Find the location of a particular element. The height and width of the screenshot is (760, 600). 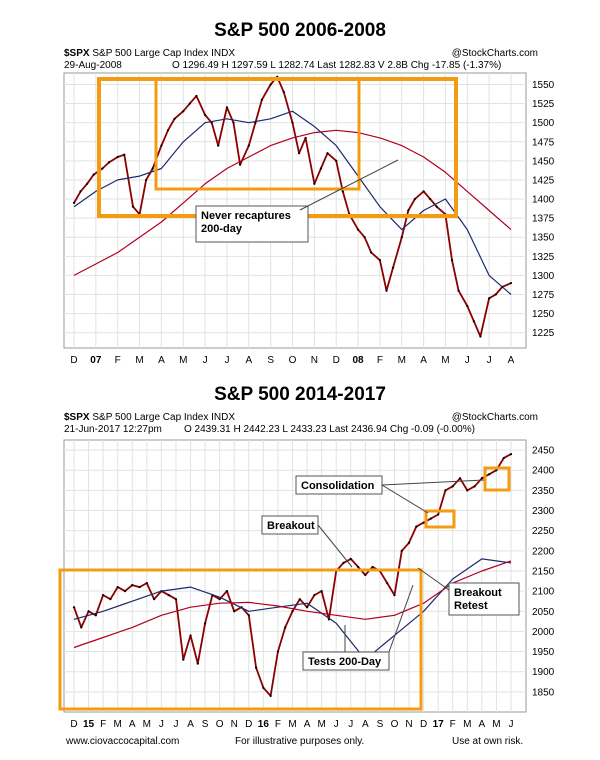

y-tick-label: 2200 is located at coordinates (543, 551).